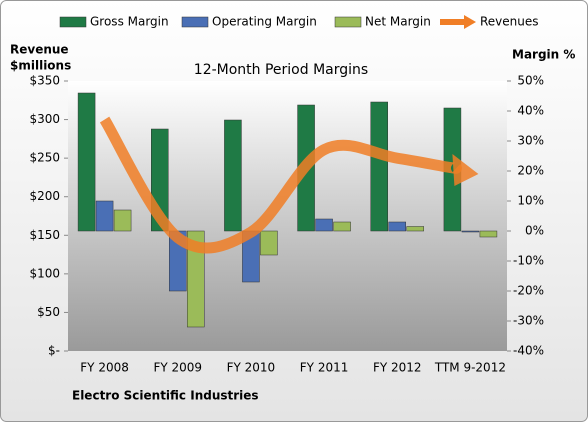 The height and width of the screenshot is (422, 588). Describe the element at coordinates (40, 66) in the screenshot. I see `y-axis-label: $millions` at that location.